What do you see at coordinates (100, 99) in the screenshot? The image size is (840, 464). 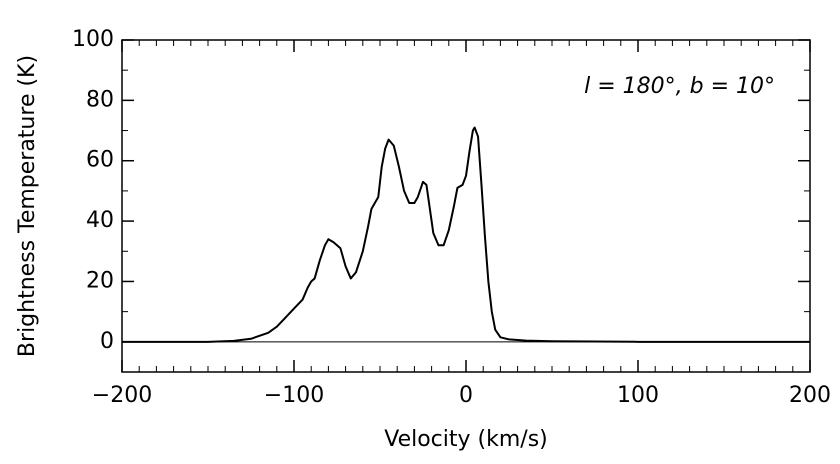 I see `y-tick-label: 80` at bounding box center [100, 99].